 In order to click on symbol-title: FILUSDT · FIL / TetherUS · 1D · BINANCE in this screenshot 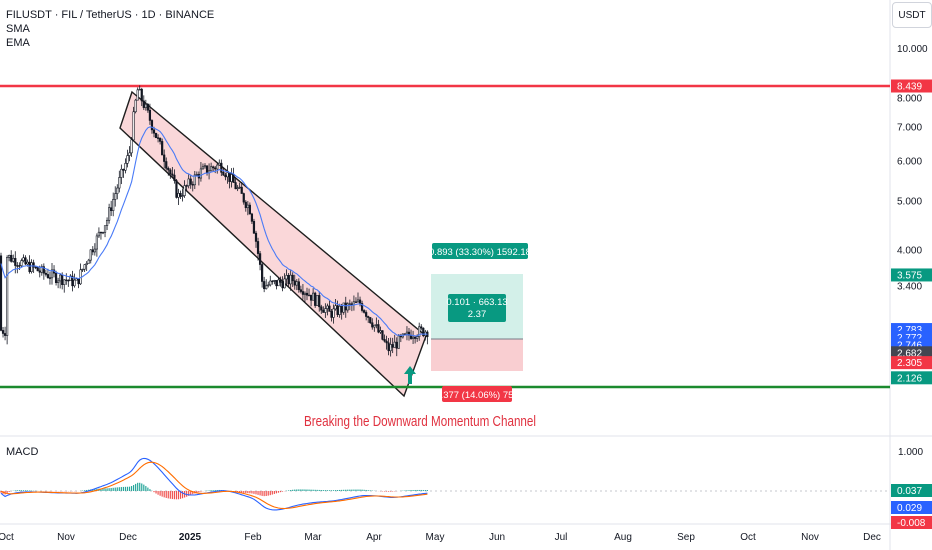, I will do `click(110, 15)`.